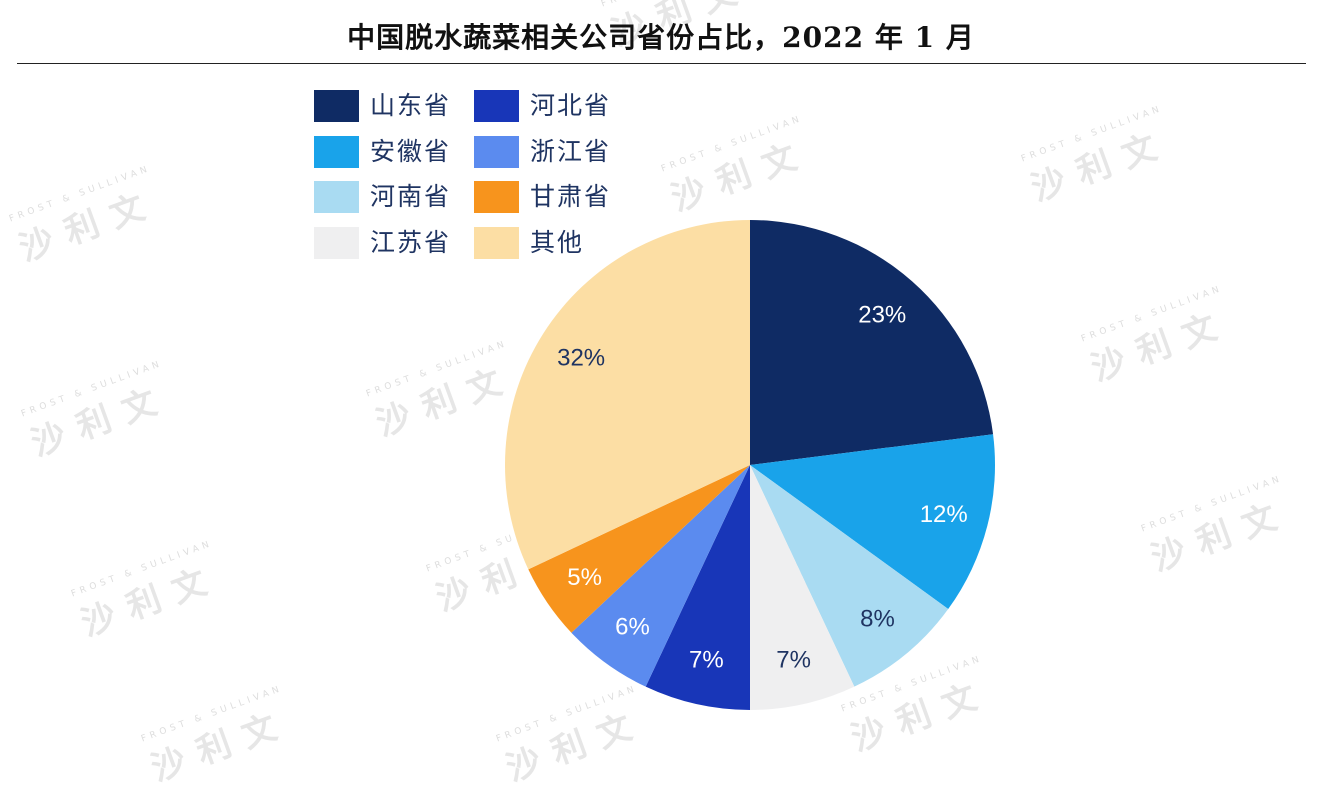  What do you see at coordinates (571, 196) in the screenshot?
I see `legend-label: 甘肃省` at bounding box center [571, 196].